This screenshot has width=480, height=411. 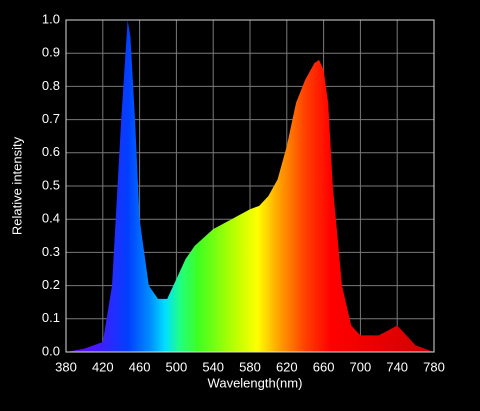 I want to click on y-tick-label: 1.0, so click(x=51, y=18).